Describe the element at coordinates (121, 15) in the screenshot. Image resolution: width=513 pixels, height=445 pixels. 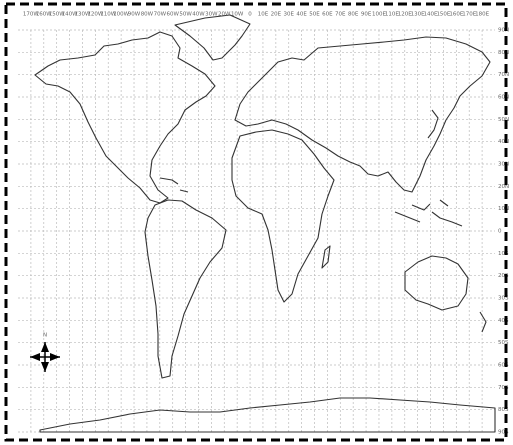
I see `longitude-label: 100W` at that location.